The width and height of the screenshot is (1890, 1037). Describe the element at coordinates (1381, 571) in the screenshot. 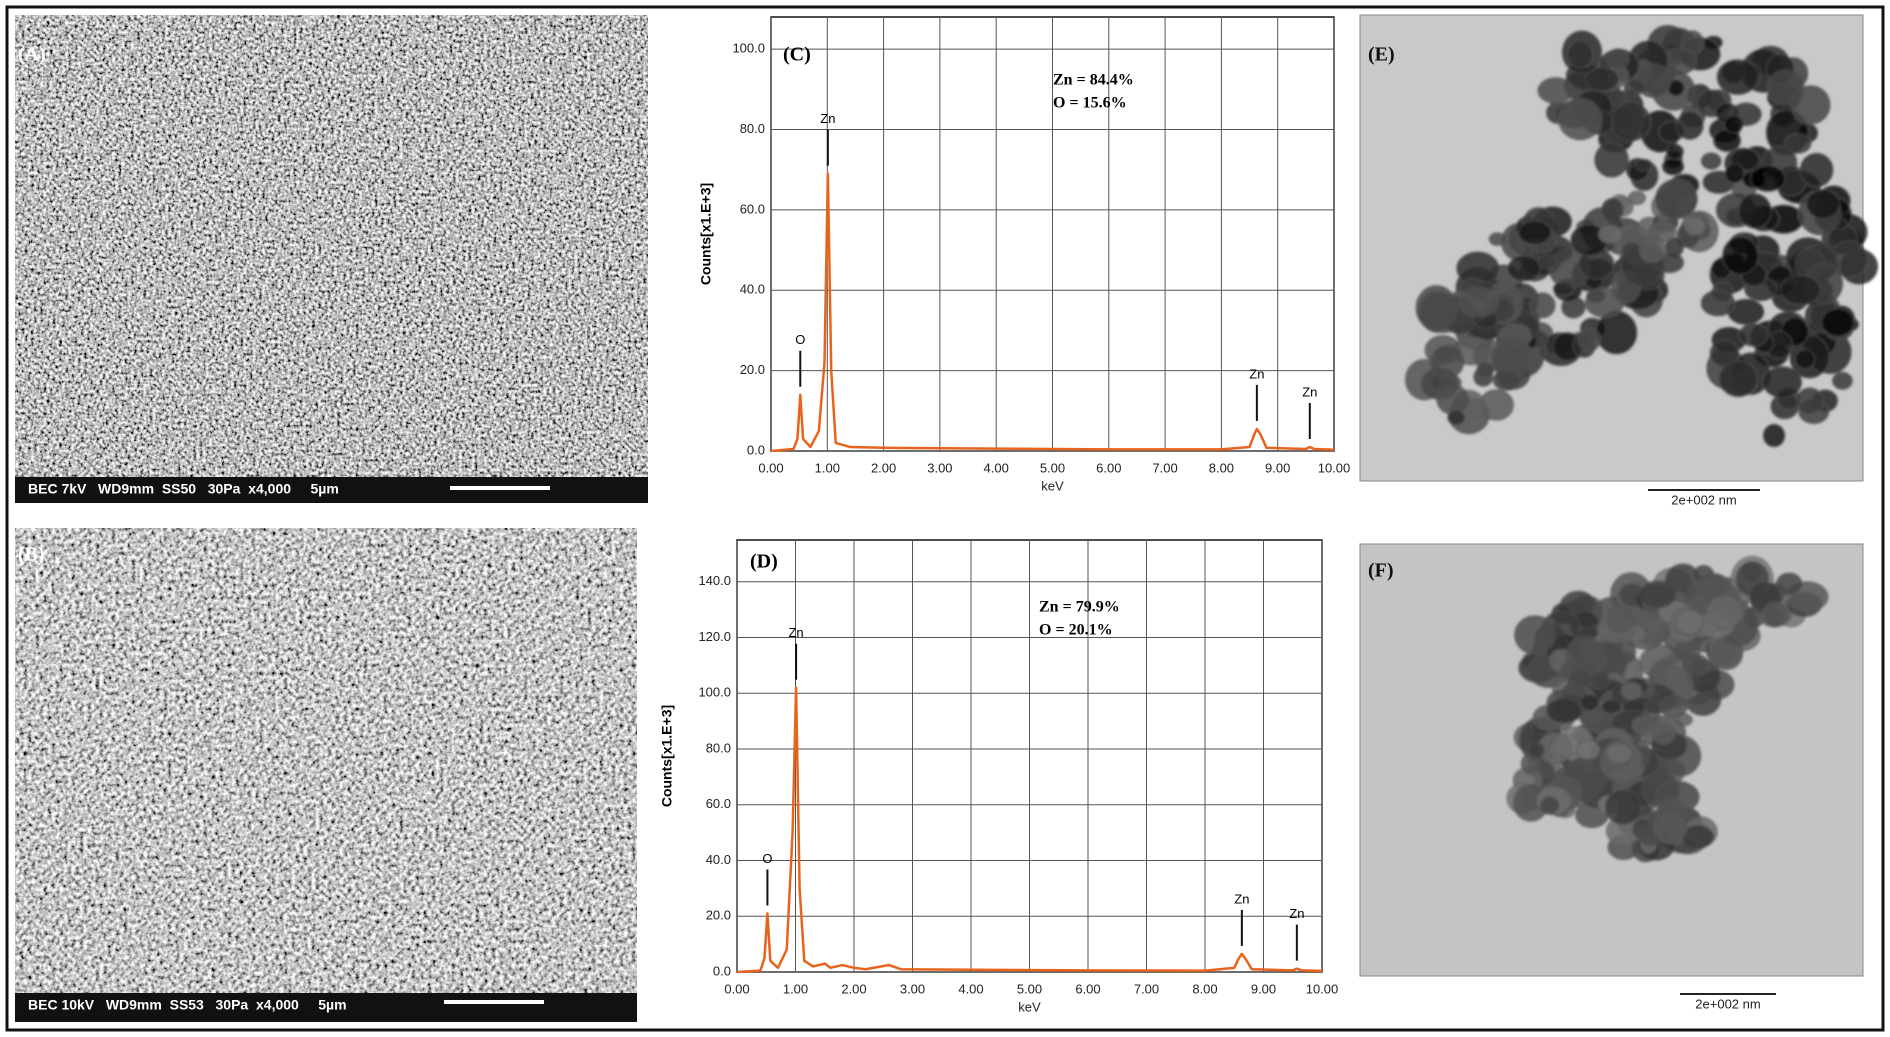

I see `panel-label: (F)` at that location.